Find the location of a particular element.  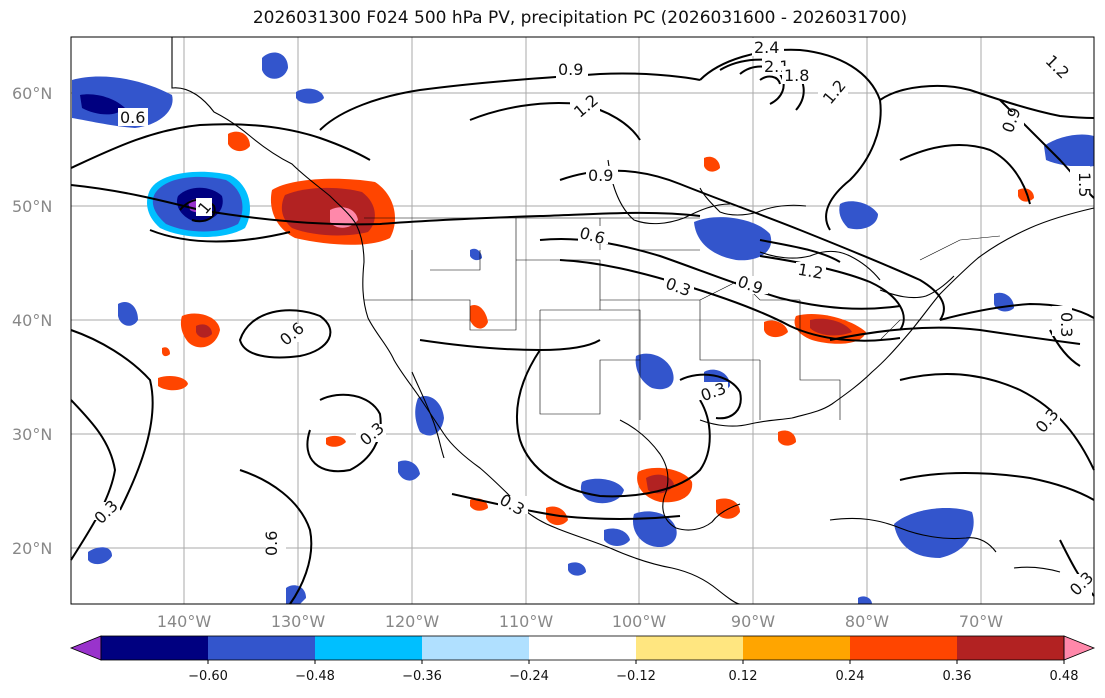

lon-label: 80°W is located at coordinates (867, 621).